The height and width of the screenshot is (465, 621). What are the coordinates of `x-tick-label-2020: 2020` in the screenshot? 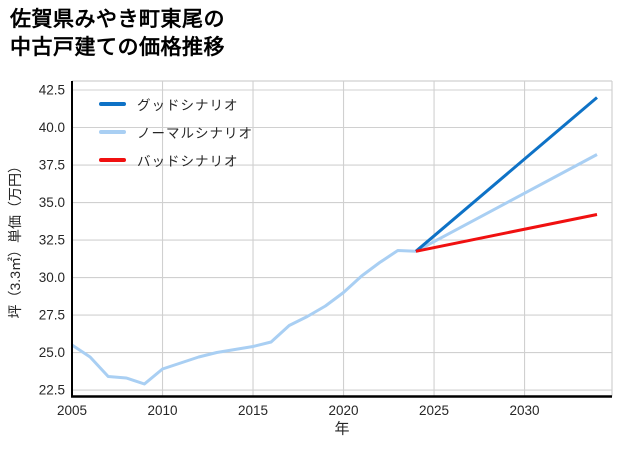 It's located at (344, 410).